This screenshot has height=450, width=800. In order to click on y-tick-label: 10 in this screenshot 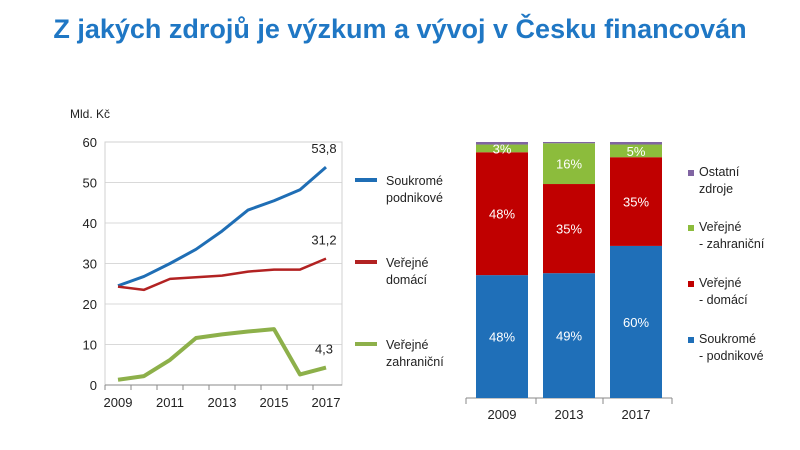, I will do `click(90, 345)`.